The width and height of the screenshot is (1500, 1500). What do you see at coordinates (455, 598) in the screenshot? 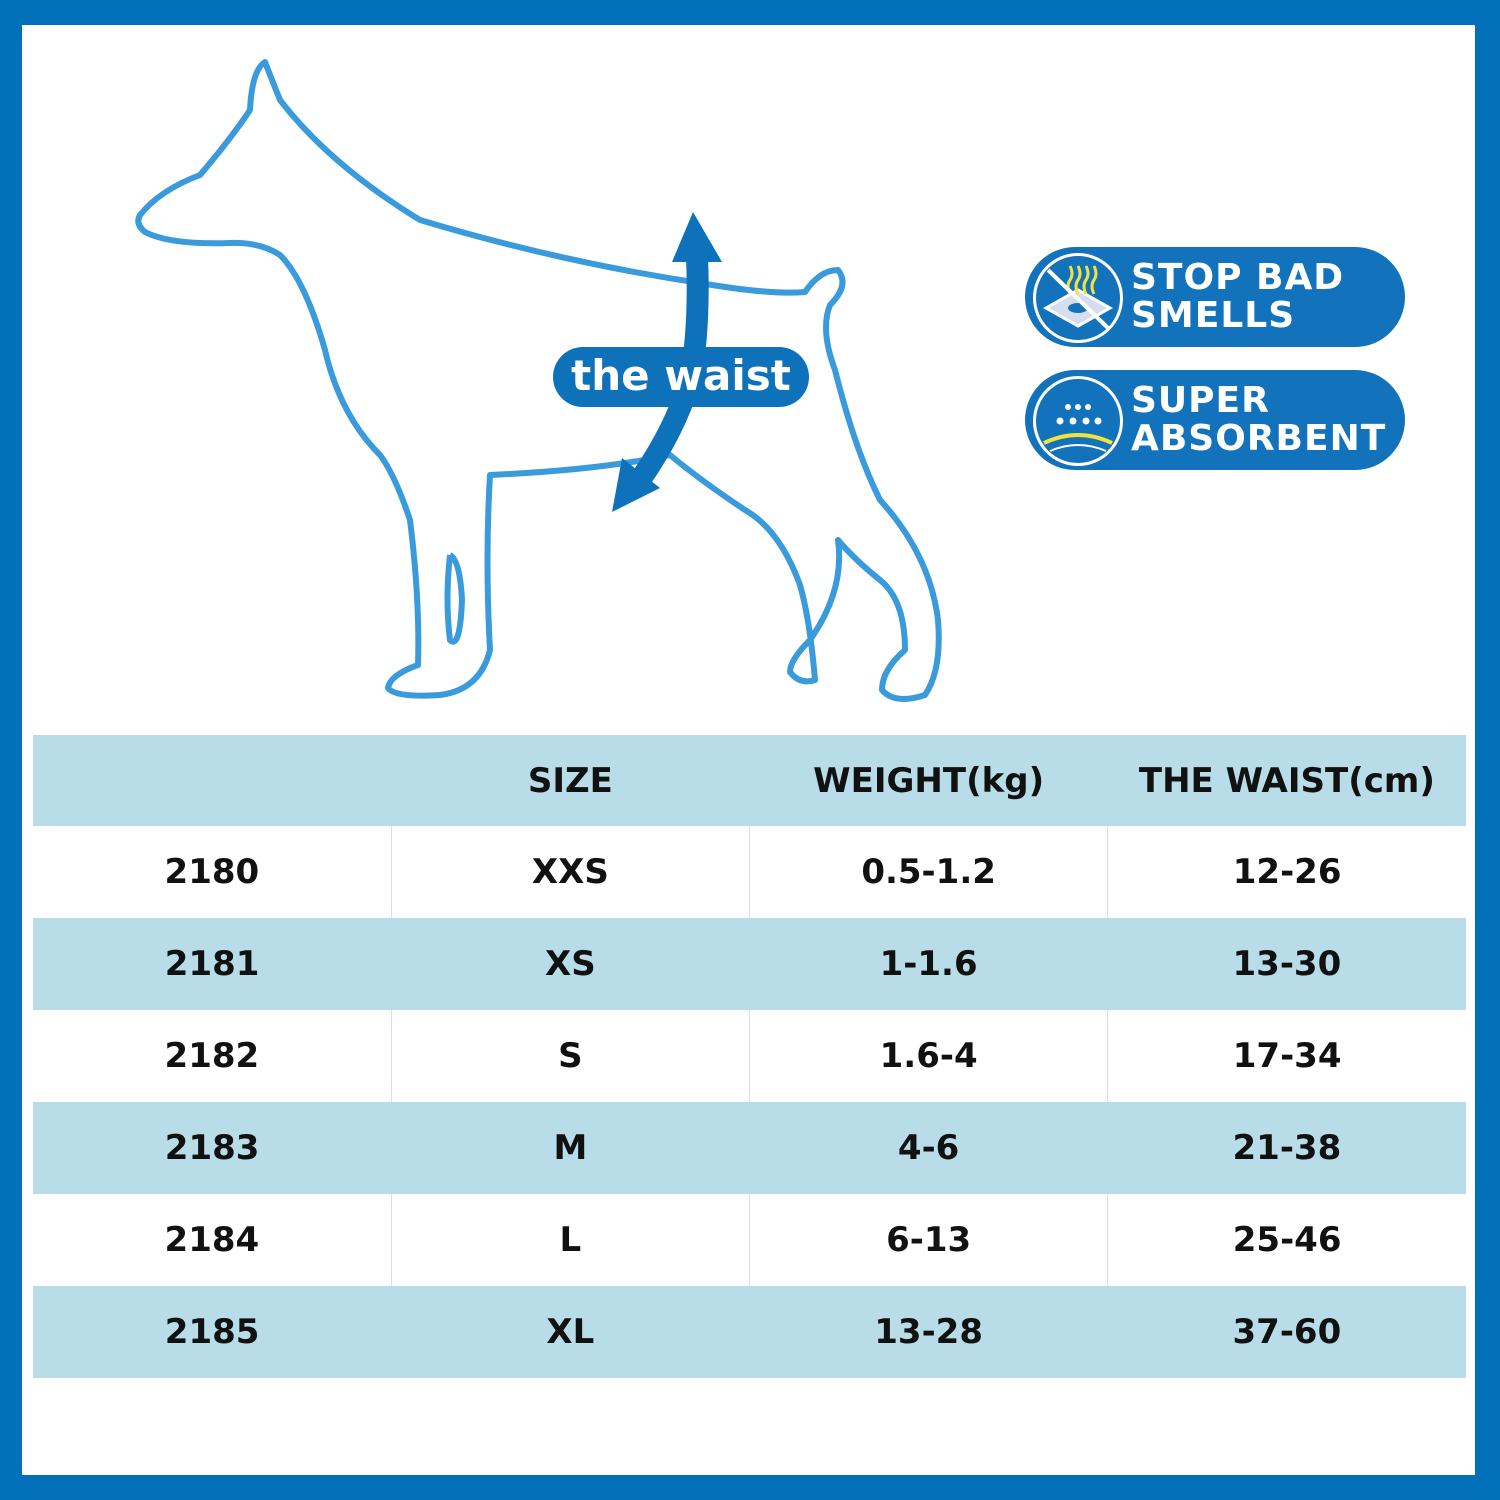
I see `front-leg-inner-line` at bounding box center [455, 598].